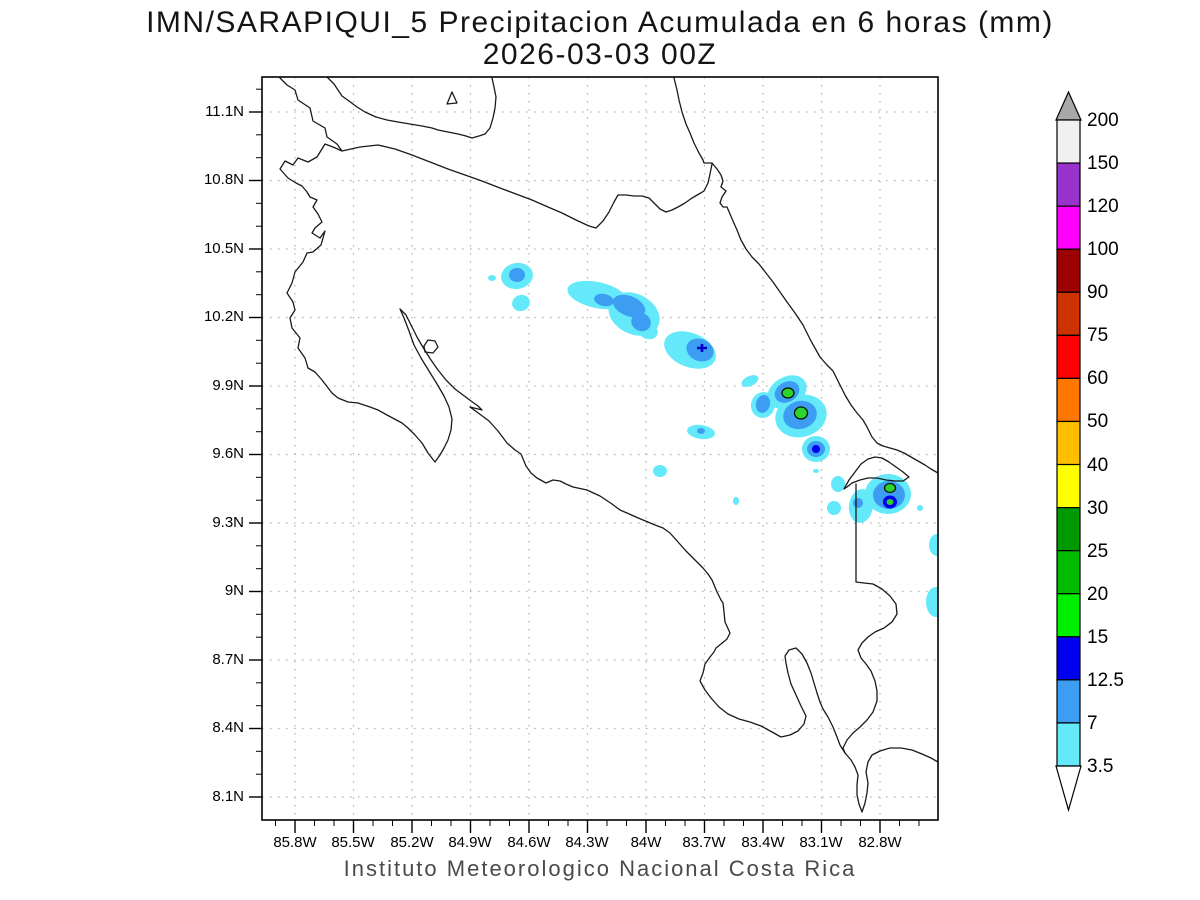 The width and height of the screenshot is (1200, 900). What do you see at coordinates (713, 439) in the screenshot?
I see `precip-blobs` at bounding box center [713, 439].